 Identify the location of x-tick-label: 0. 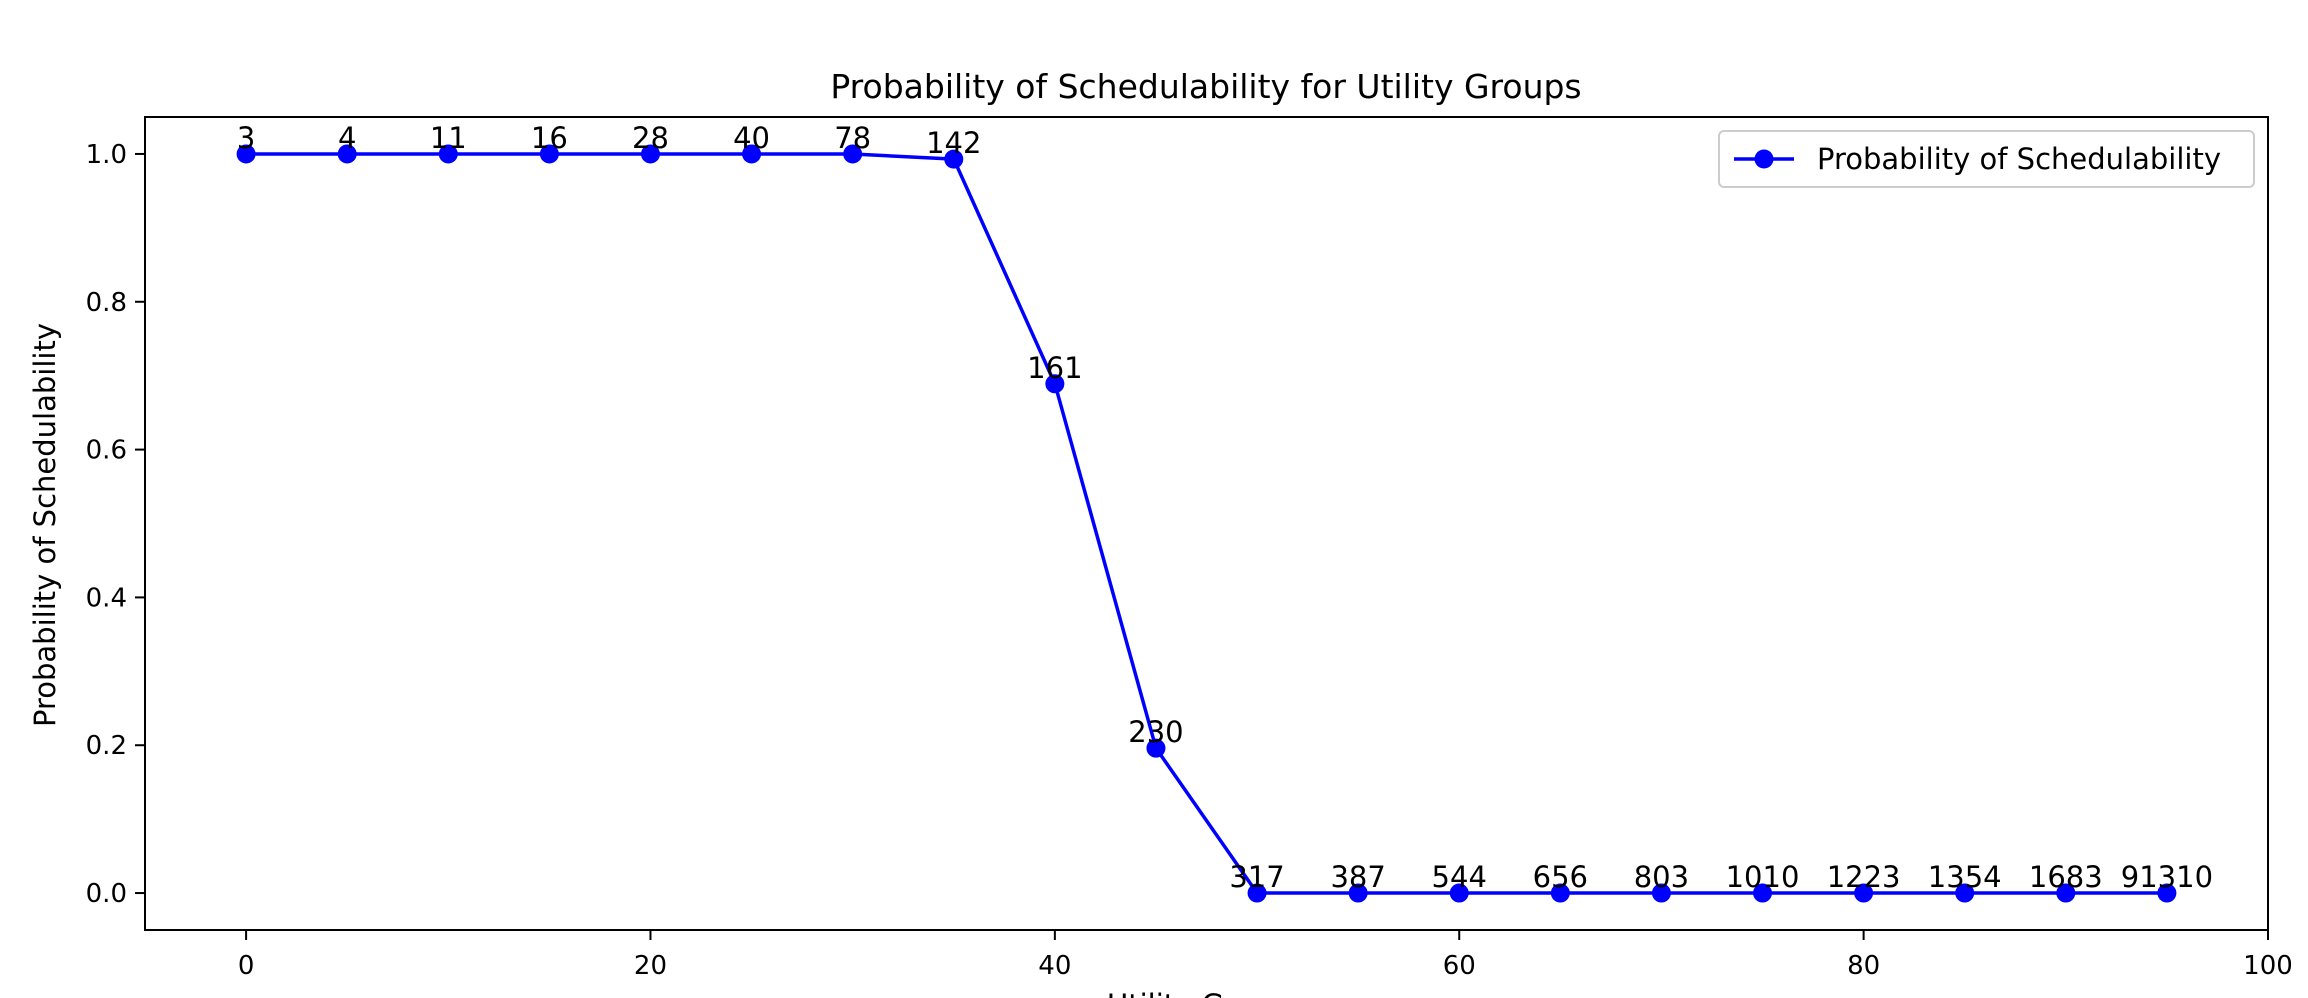
(246, 966).